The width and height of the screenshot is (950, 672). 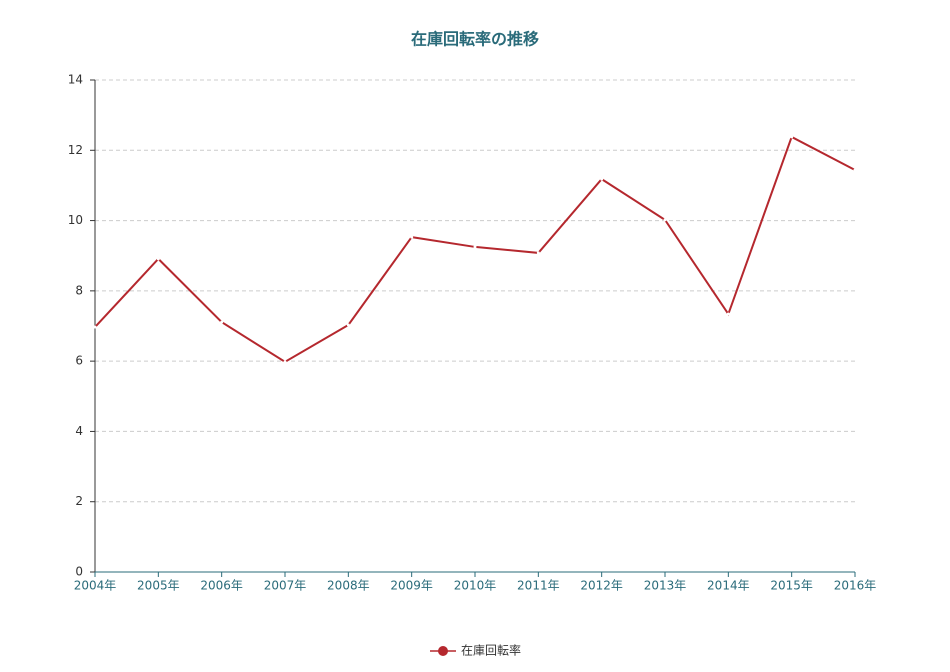 I want to click on y-tick-label: 6, so click(x=79, y=361).